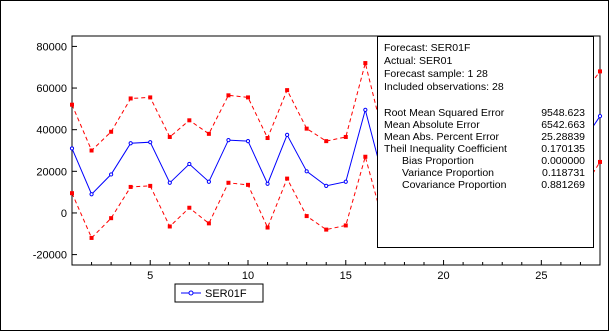 The width and height of the screenshot is (609, 331). Describe the element at coordinates (563, 185) in the screenshot. I see `stat-value-covariance: 0.881269` at that location.